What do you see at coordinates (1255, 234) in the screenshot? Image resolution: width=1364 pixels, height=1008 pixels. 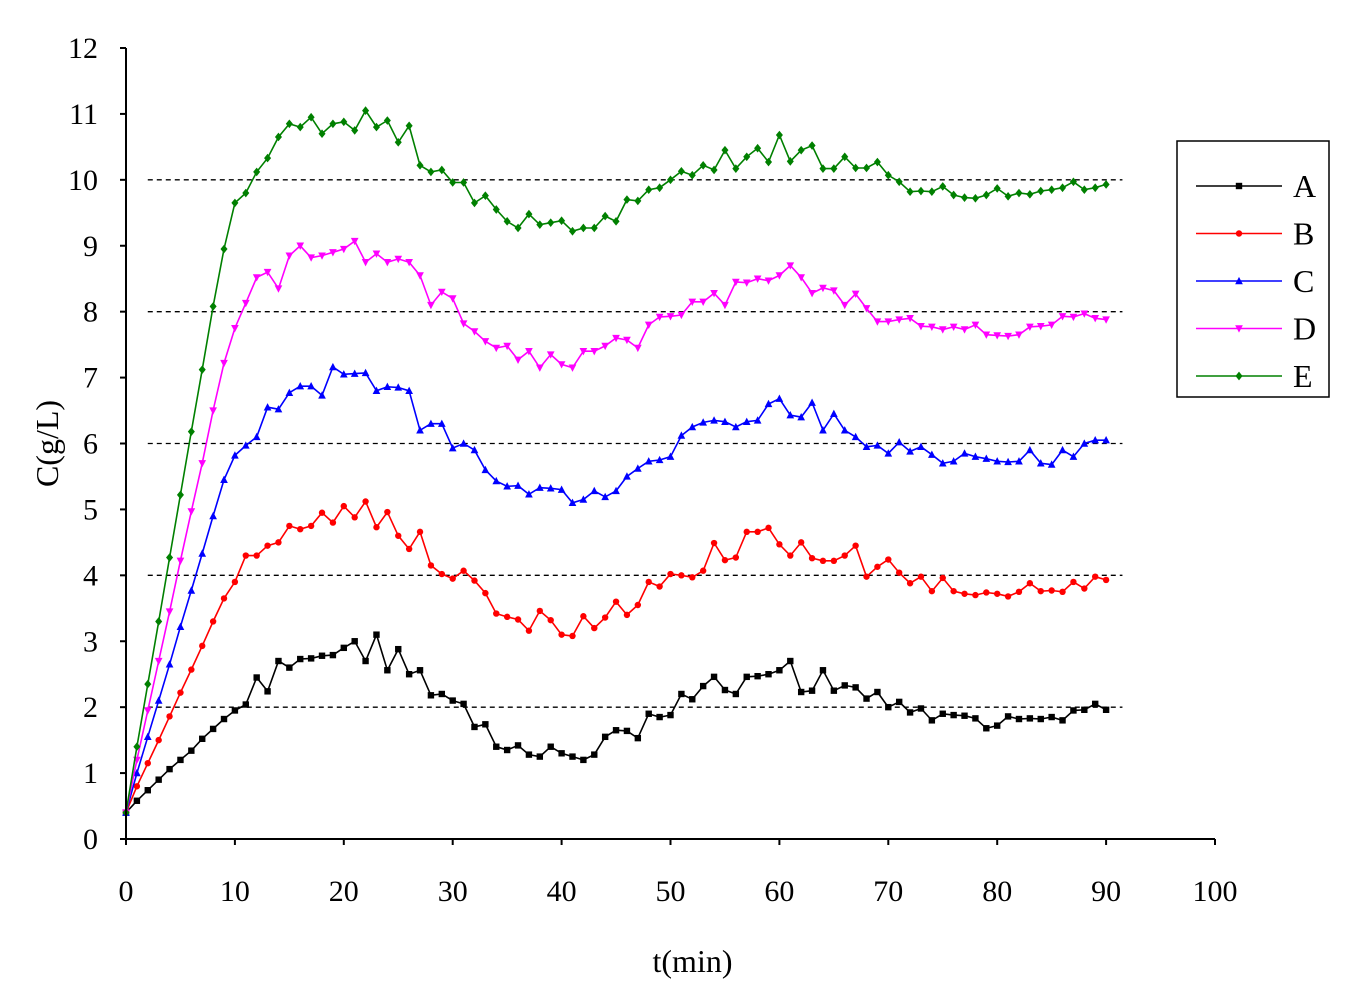 I see `legend-item-B: B` at bounding box center [1255, 234].